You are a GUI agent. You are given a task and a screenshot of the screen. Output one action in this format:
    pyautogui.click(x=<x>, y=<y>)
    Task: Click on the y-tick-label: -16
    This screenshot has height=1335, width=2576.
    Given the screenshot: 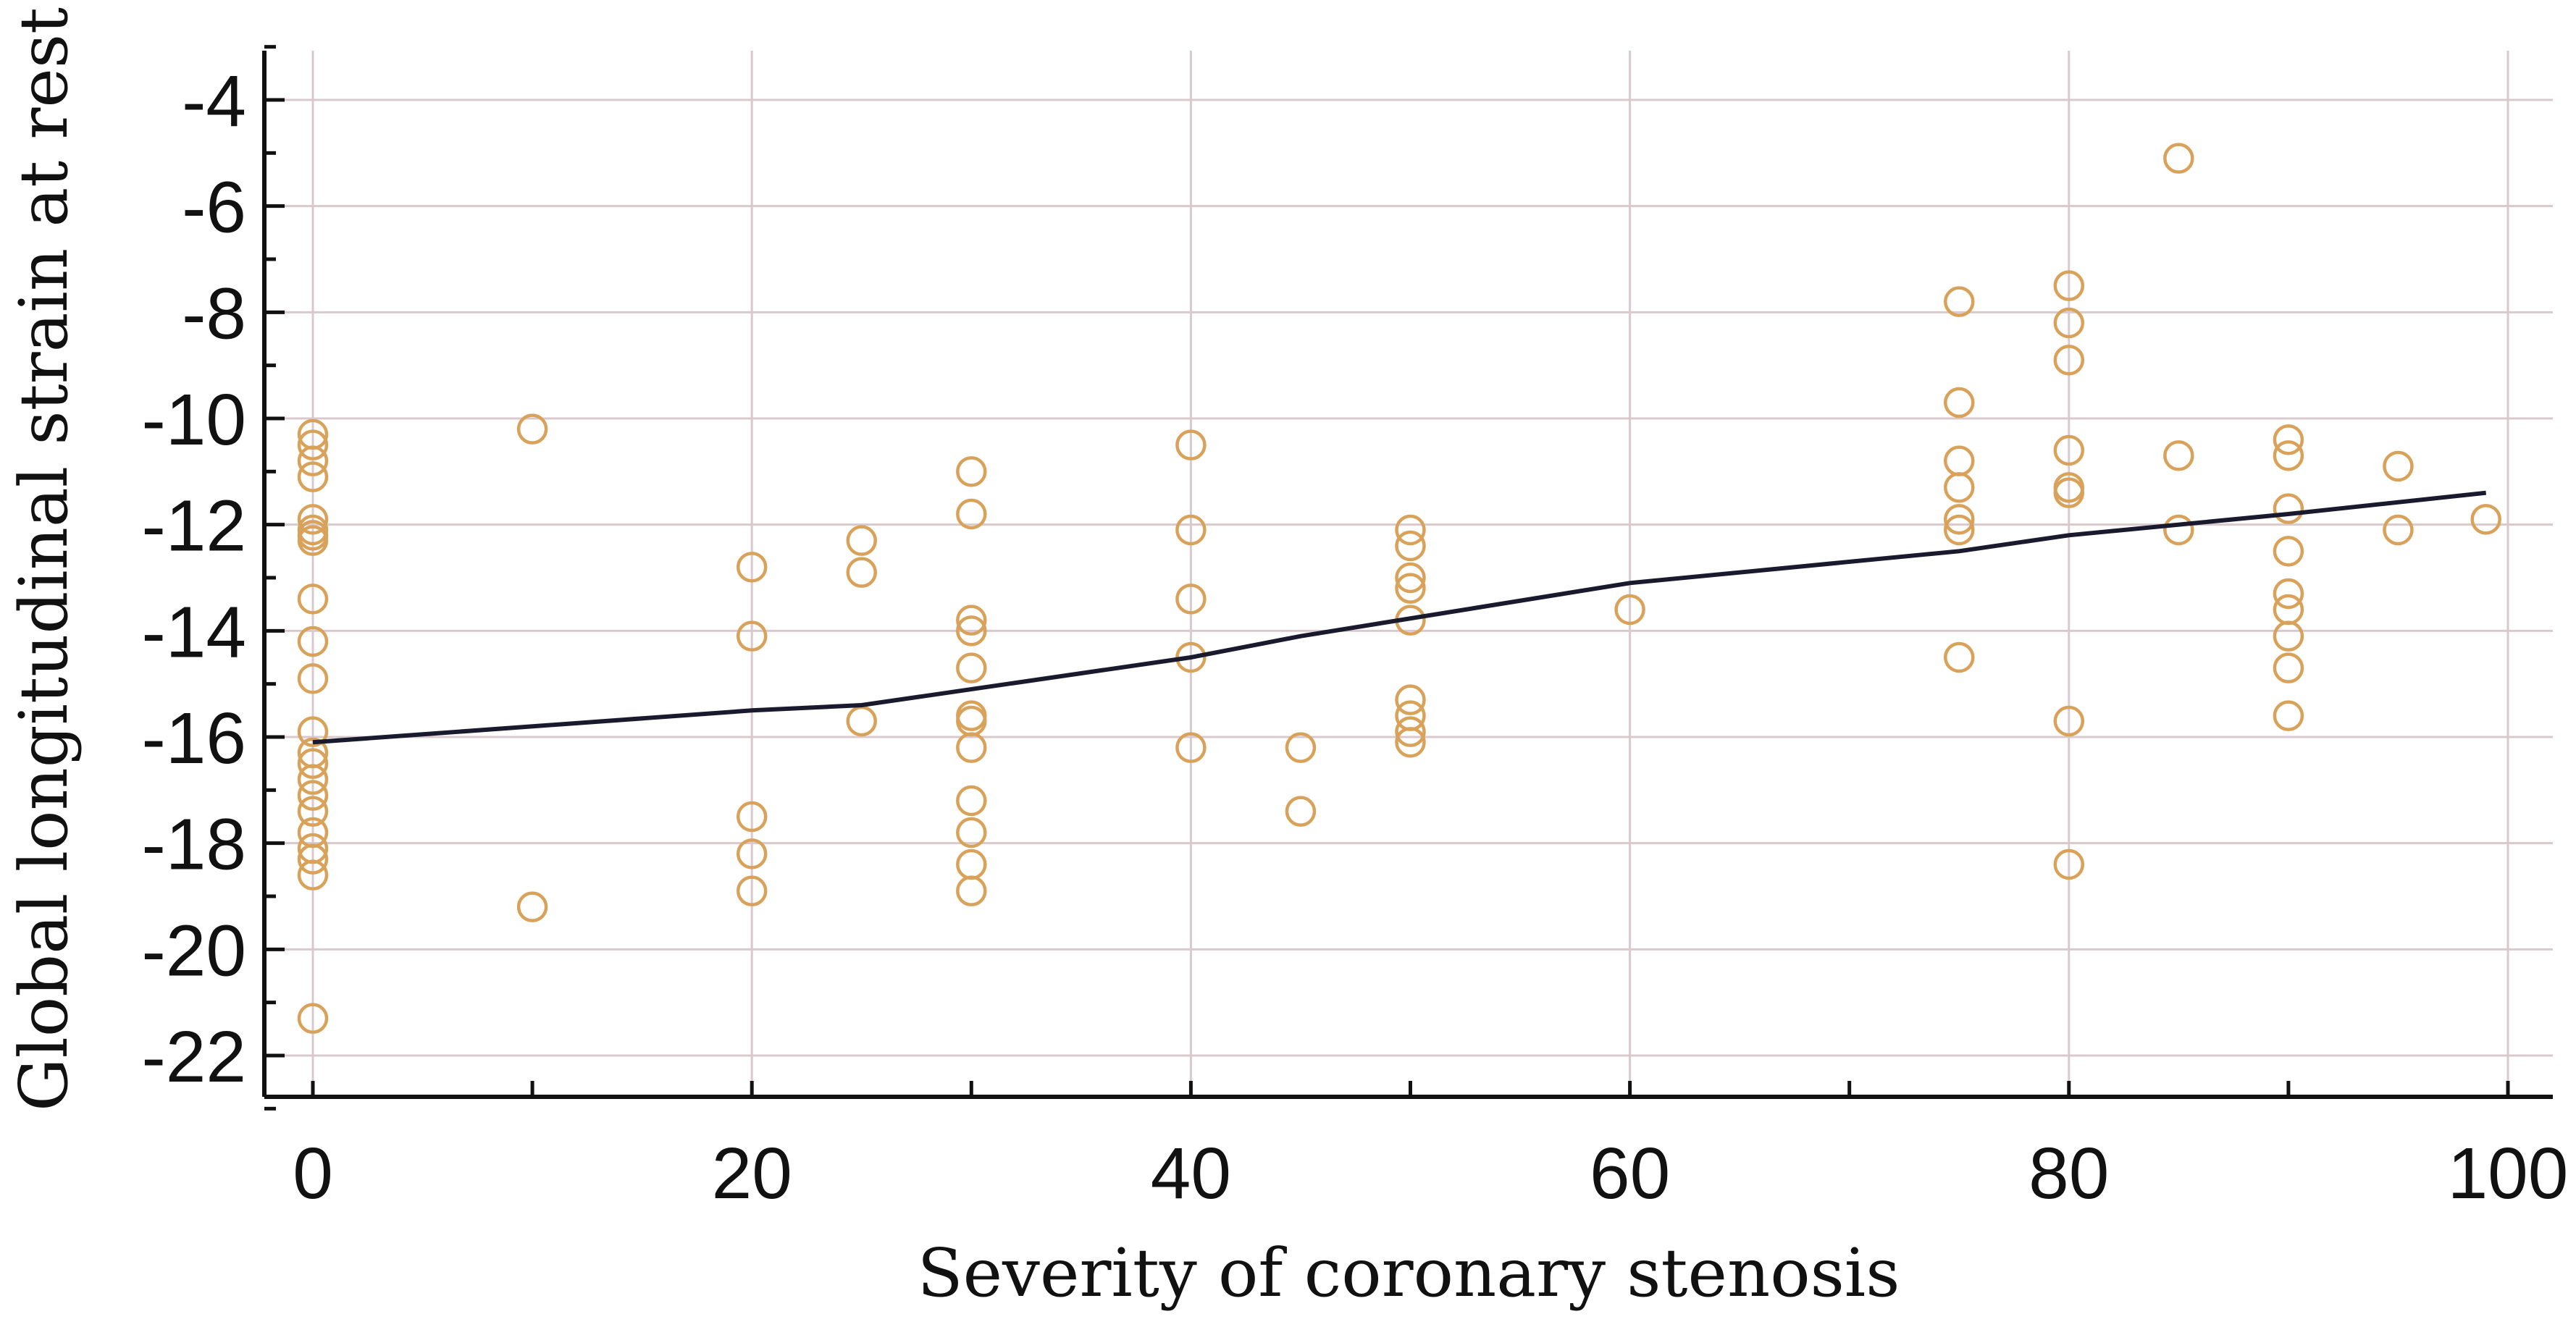 What is the action you would take?
    pyautogui.click(x=193, y=739)
    